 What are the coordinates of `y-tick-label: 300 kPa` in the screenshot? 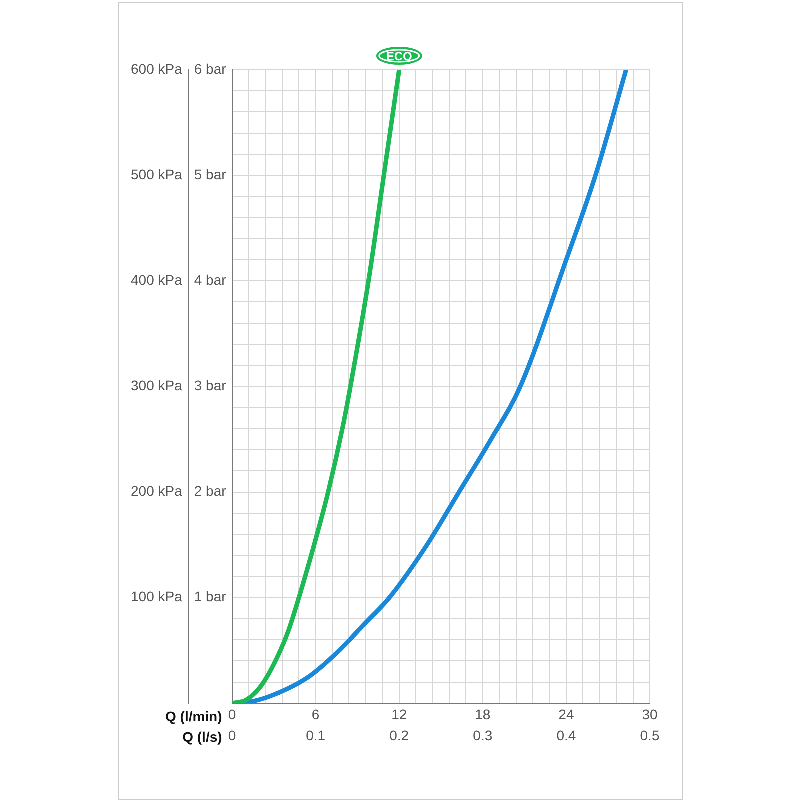 It's located at (156, 386).